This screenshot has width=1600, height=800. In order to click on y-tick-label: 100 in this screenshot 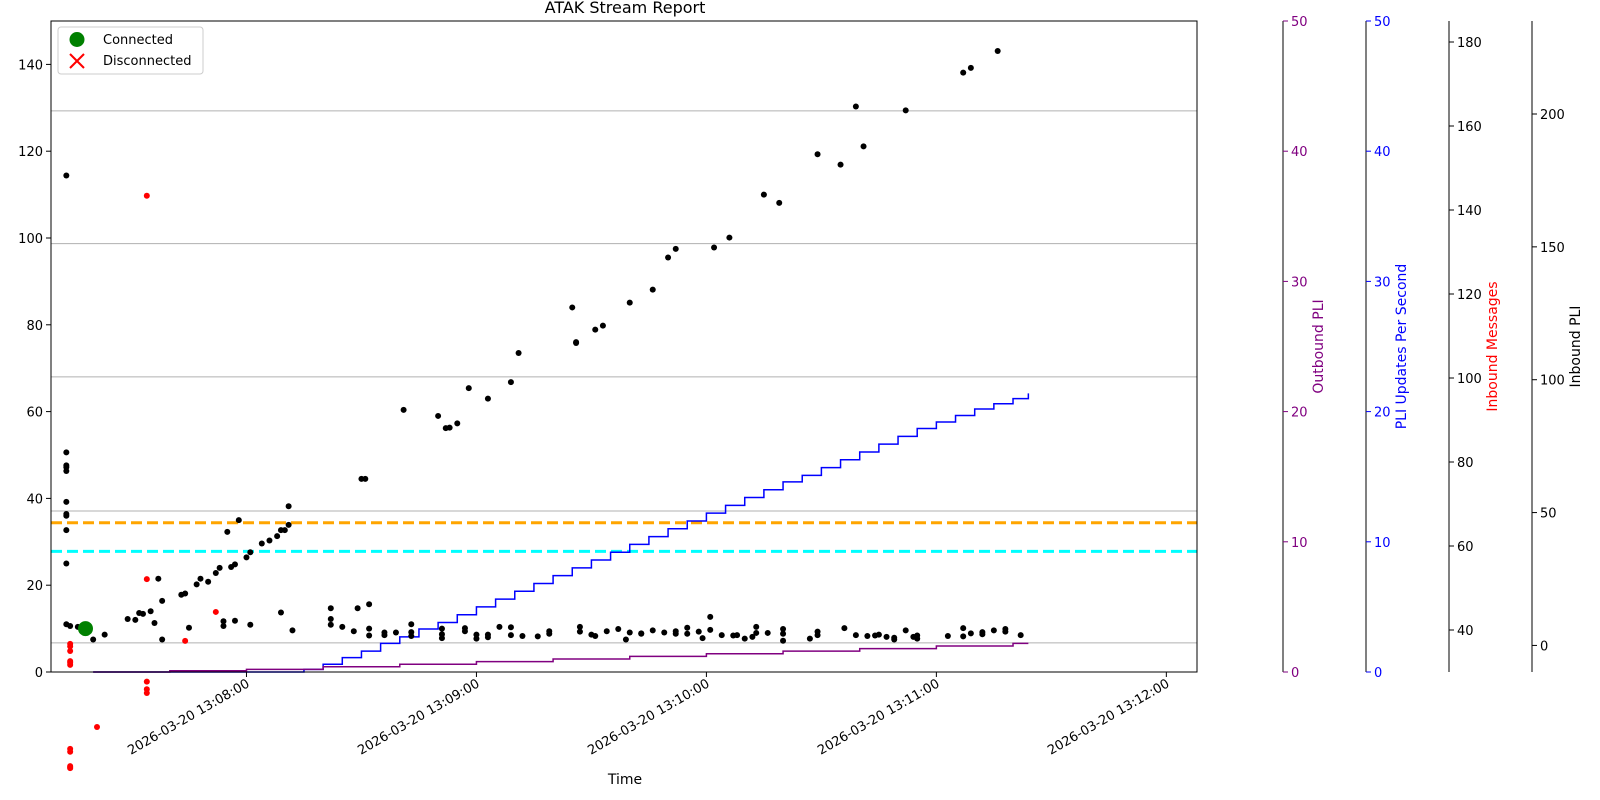, I will do `click(30, 239)`.